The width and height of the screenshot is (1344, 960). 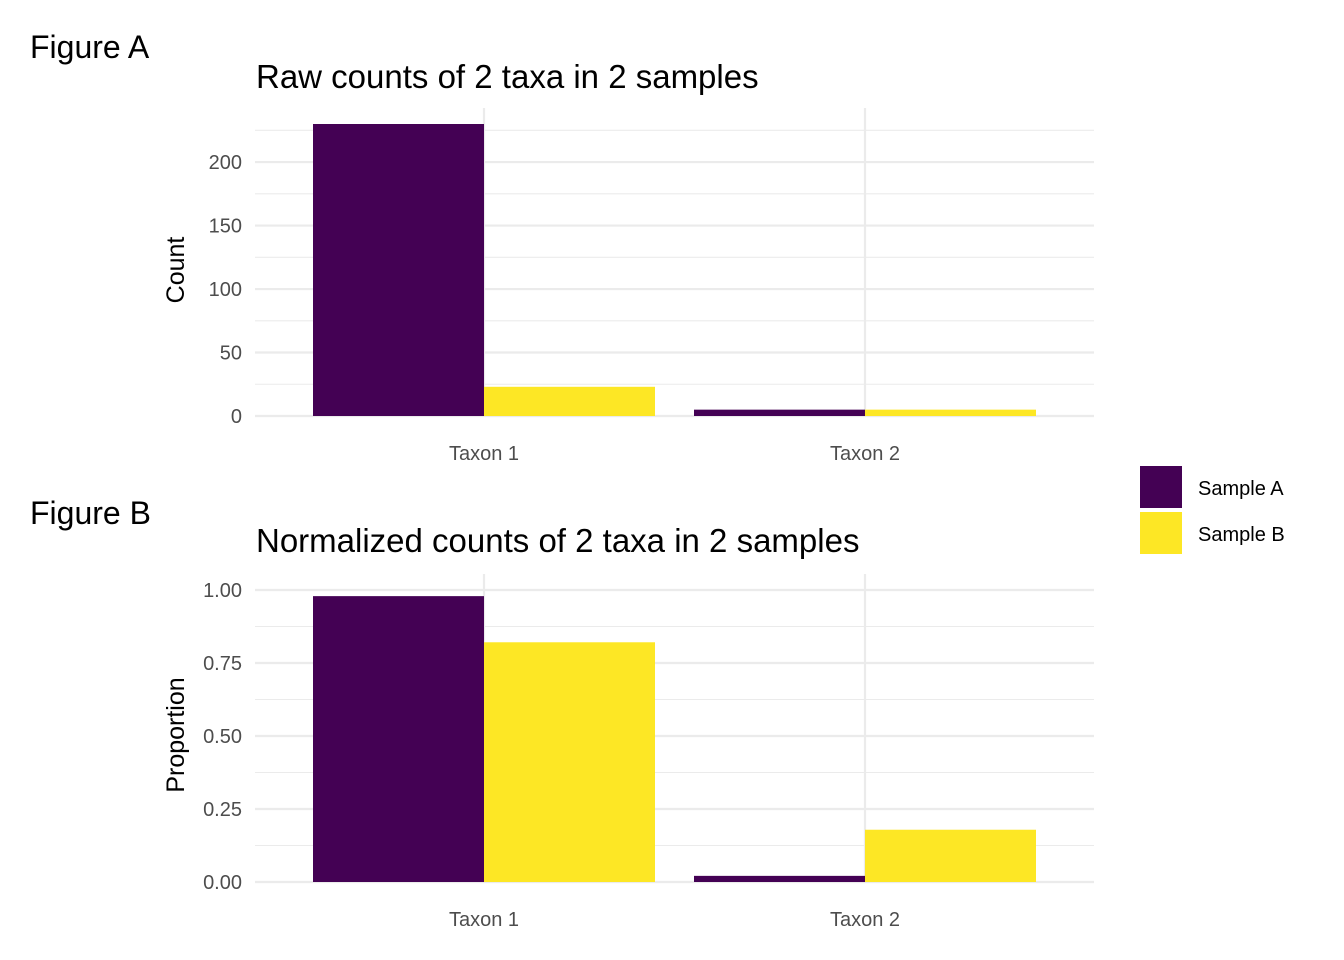 I want to click on y-tick-label: 0, so click(x=236, y=417).